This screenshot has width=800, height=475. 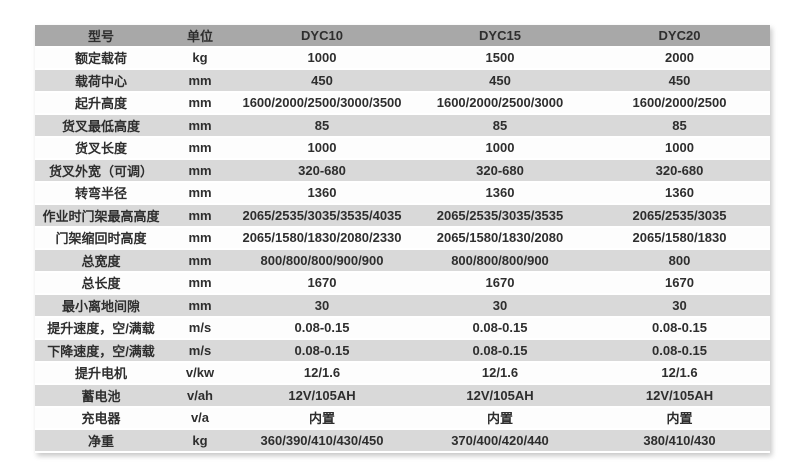 What do you see at coordinates (679, 261) in the screenshot?
I see `value-cell: 800` at bounding box center [679, 261].